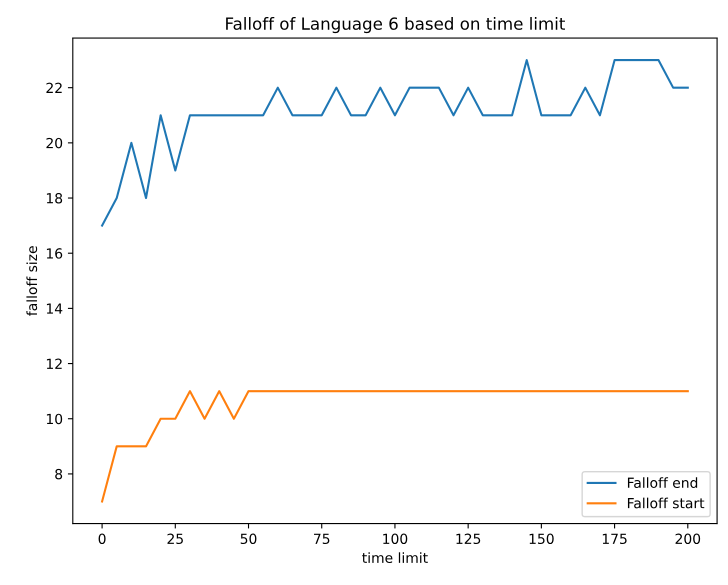 The height and width of the screenshot is (585, 728). I want to click on x-tick-label: 25, so click(175, 539).